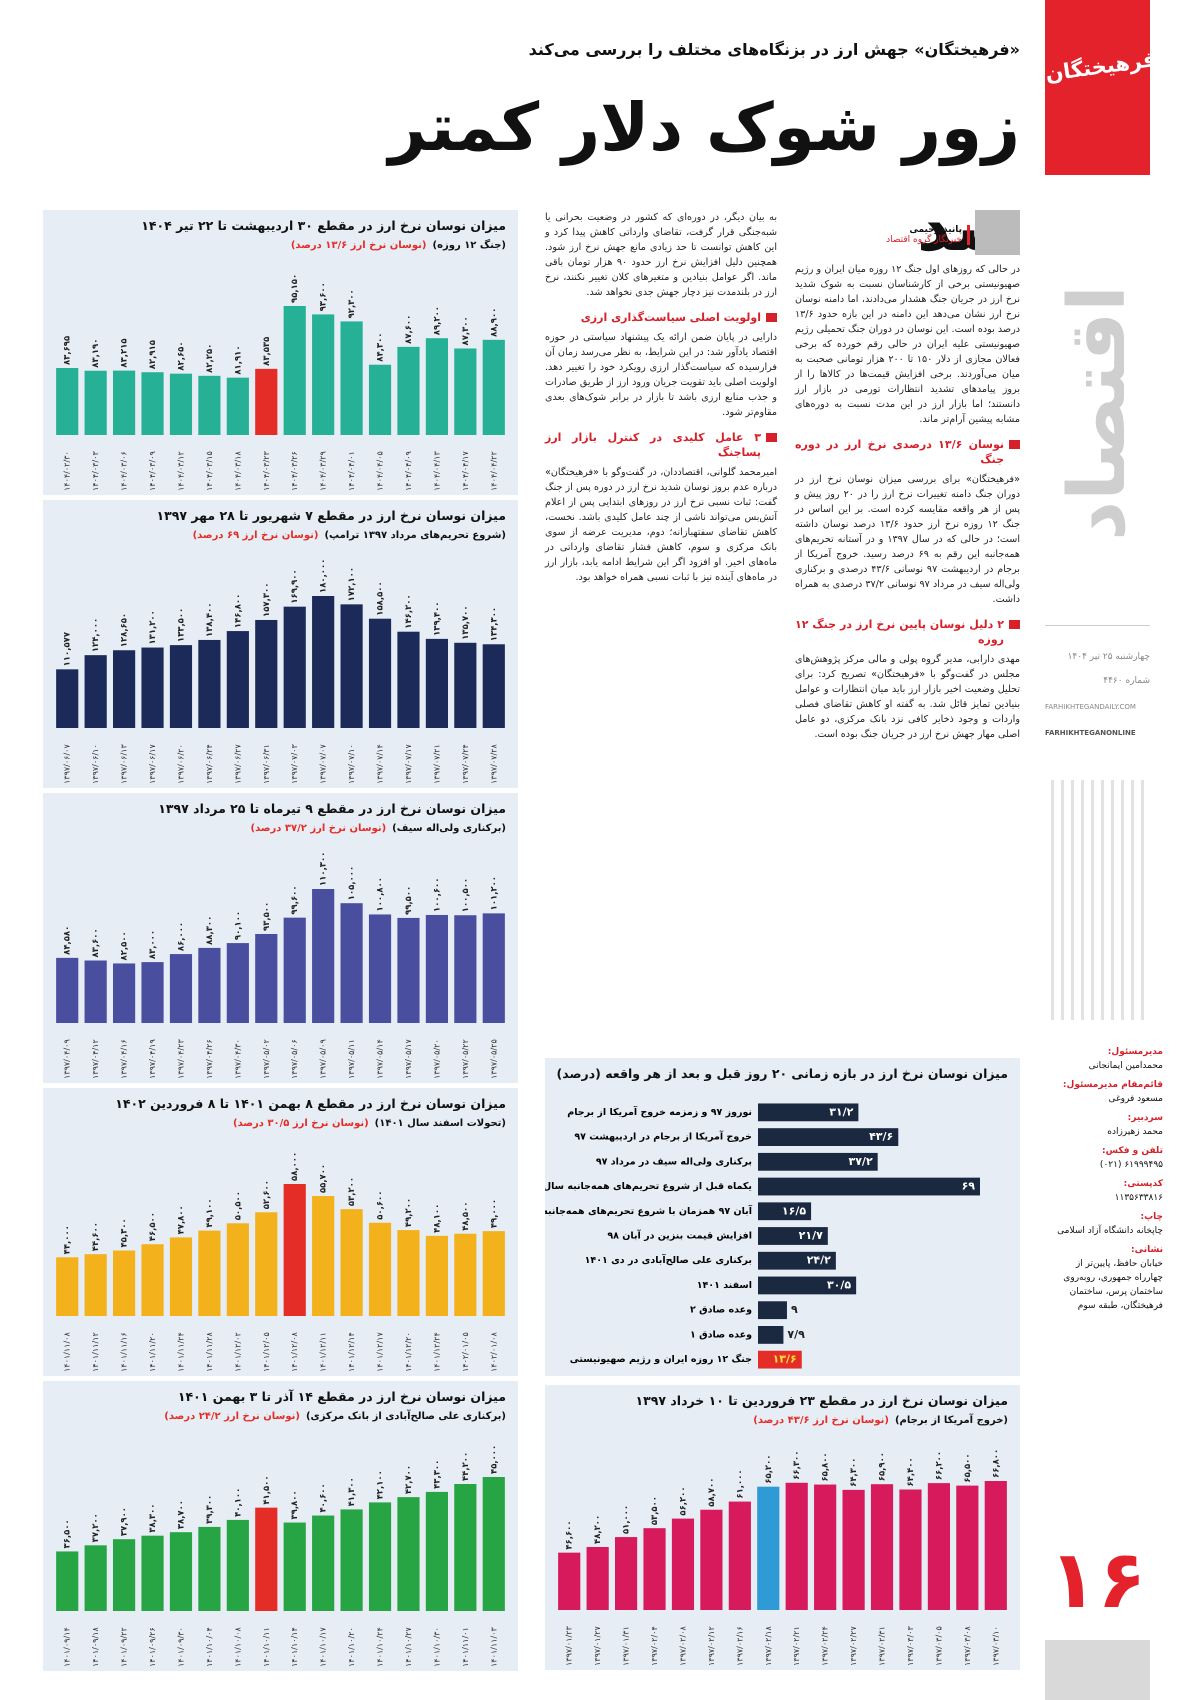 The height and width of the screenshot is (1700, 1191). I want to click on value-label: ۱۱۰,۵۷۷, so click(68, 648).